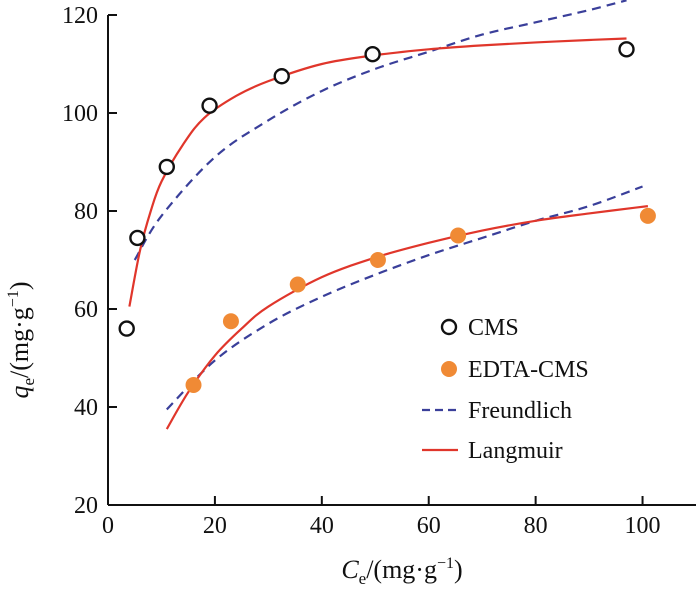 This screenshot has width=700, height=607. What do you see at coordinates (215, 526) in the screenshot?
I see `x-tick-label: 20` at bounding box center [215, 526].